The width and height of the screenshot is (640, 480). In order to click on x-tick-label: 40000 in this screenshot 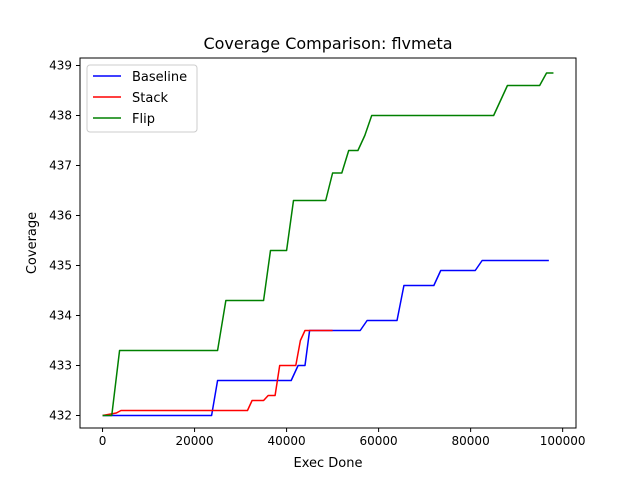, I will do `click(286, 441)`.